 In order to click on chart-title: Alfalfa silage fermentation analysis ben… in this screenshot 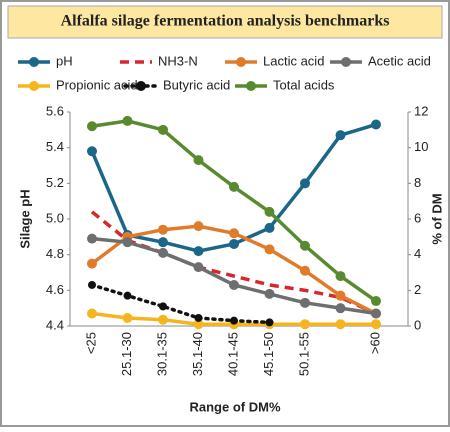, I will do `click(225, 21)`.